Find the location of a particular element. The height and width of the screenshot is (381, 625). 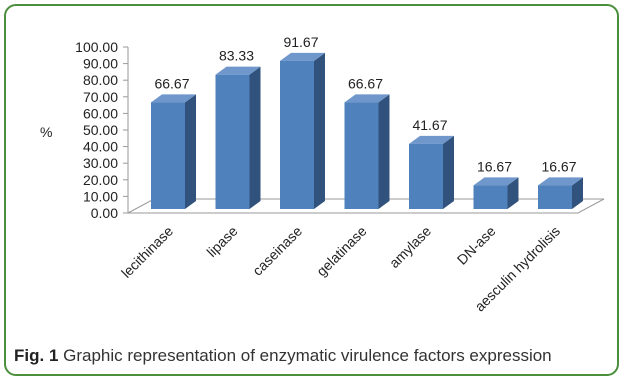

data-label: 83.33 is located at coordinates (236, 56).